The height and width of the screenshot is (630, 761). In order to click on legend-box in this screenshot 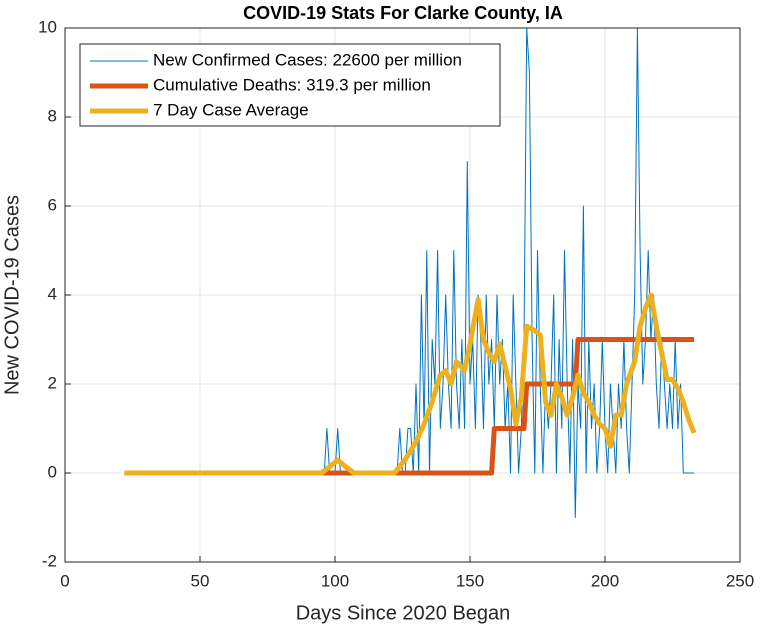, I will do `click(290, 85)`.